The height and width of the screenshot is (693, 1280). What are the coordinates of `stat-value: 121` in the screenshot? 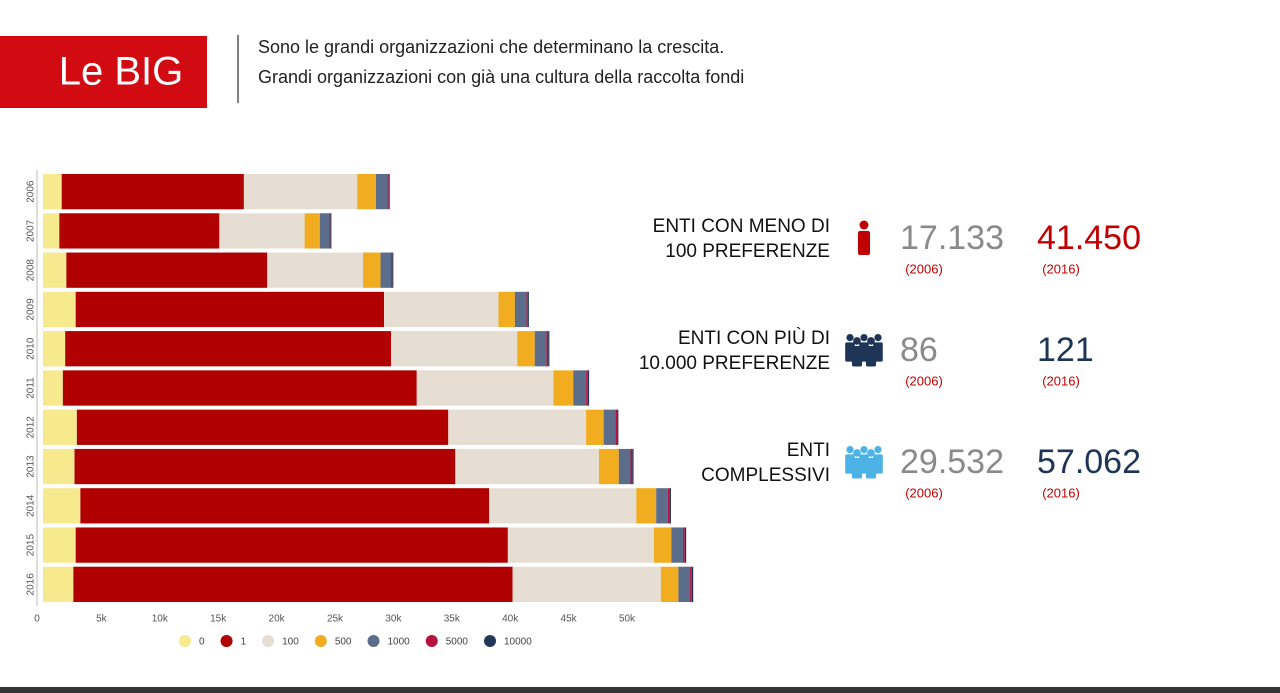 It's located at (1065, 350).